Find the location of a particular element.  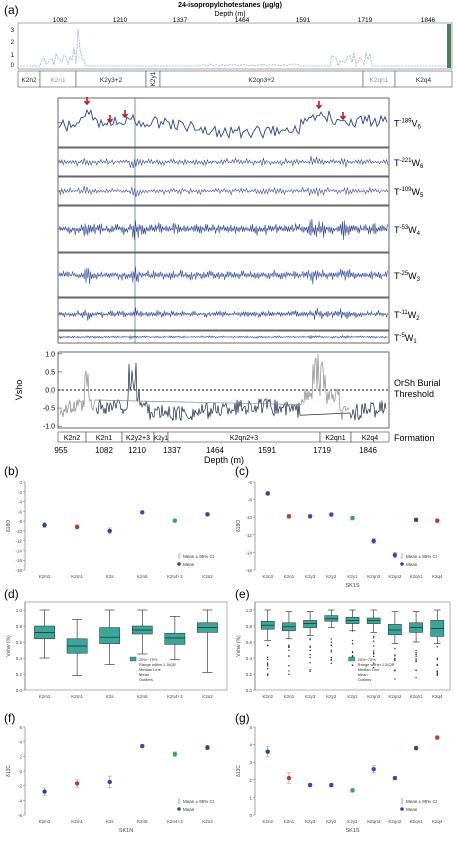

top-xtick-label: 1846 is located at coordinates (428, 20).